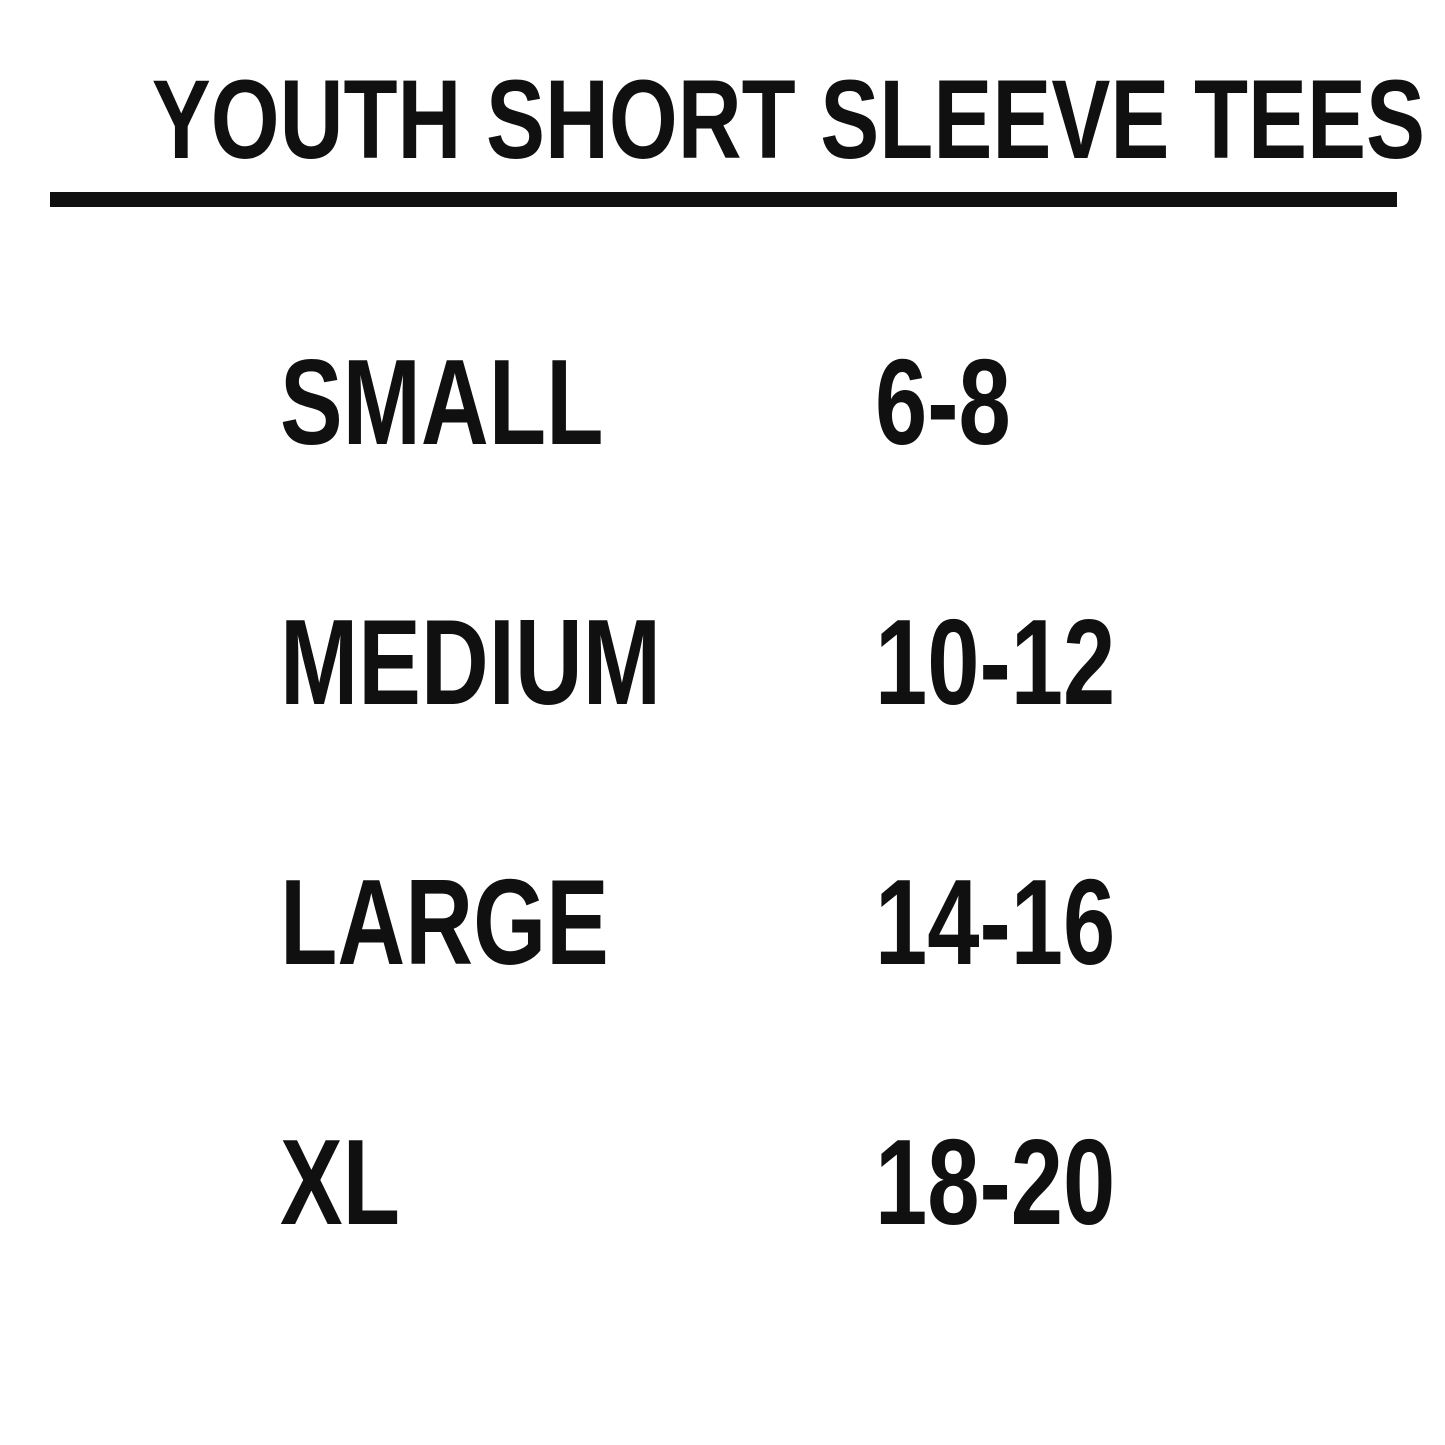  I want to click on size-range-xl: 18-20, so click(995, 1182).